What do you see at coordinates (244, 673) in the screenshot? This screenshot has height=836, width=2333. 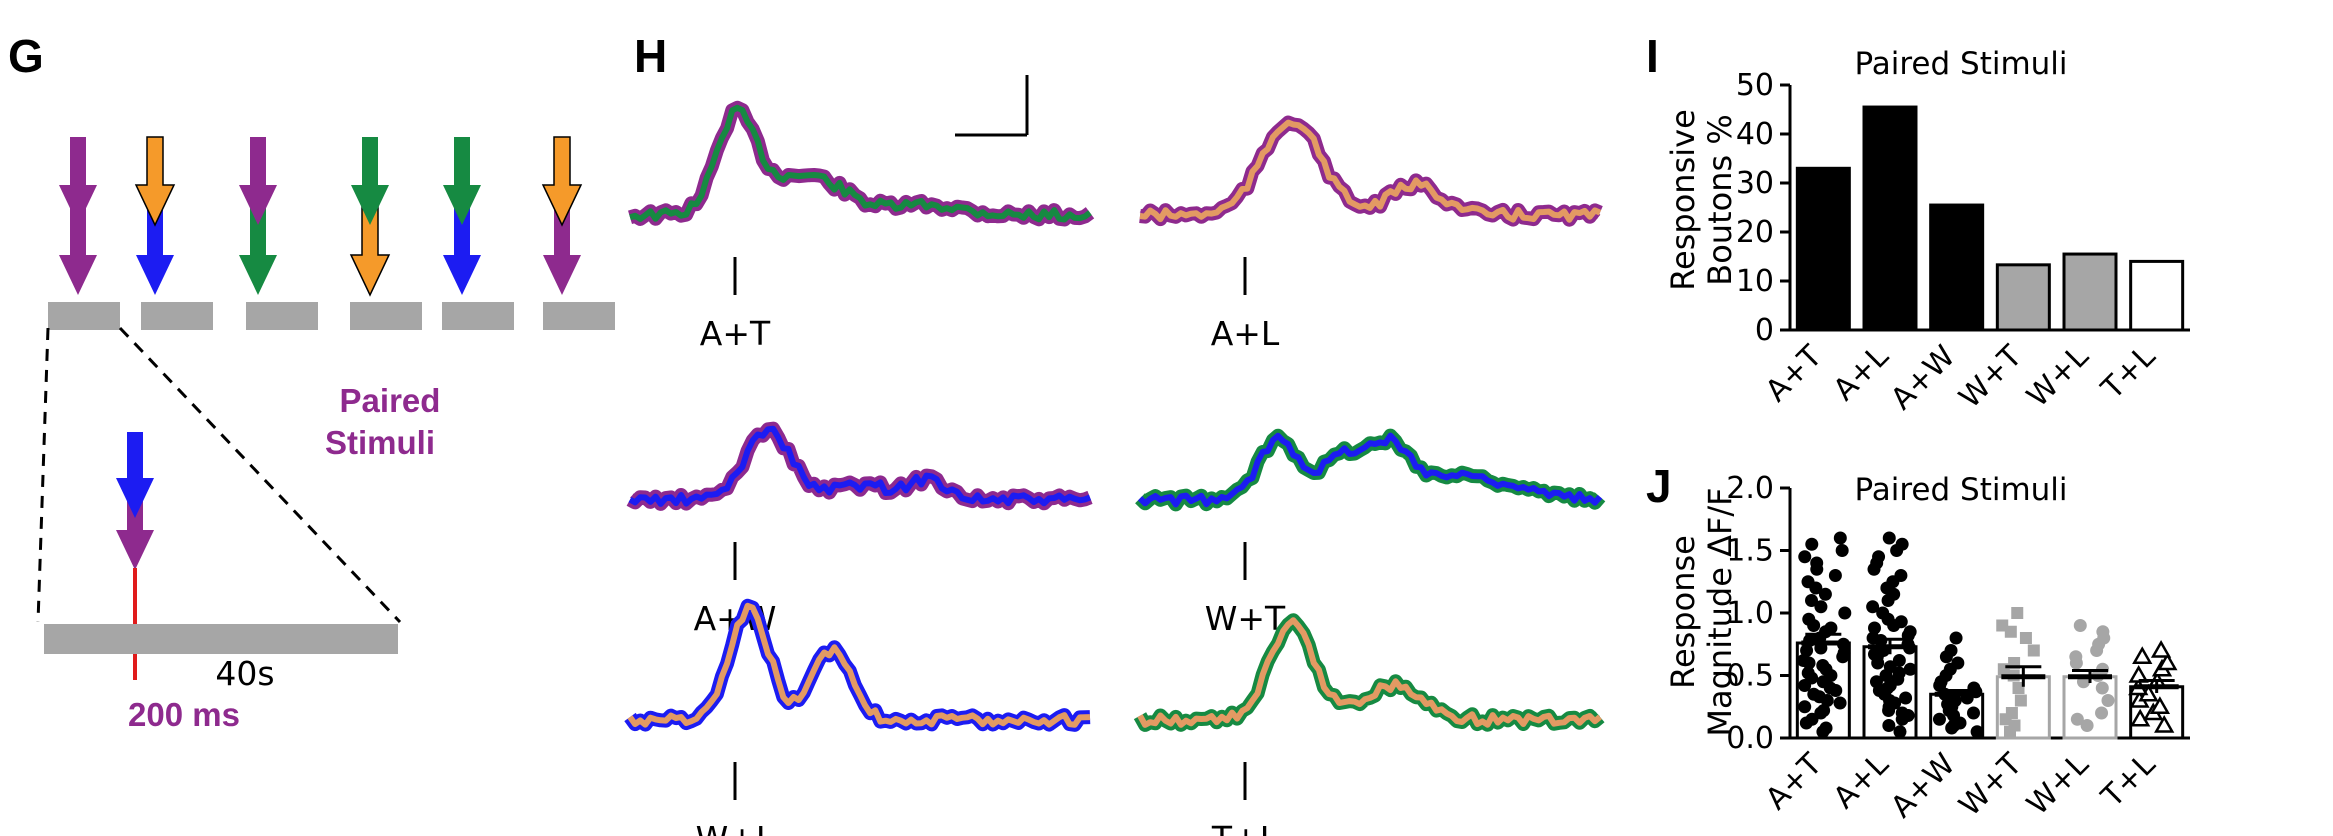 I see `duration-label: 40s` at bounding box center [244, 673].